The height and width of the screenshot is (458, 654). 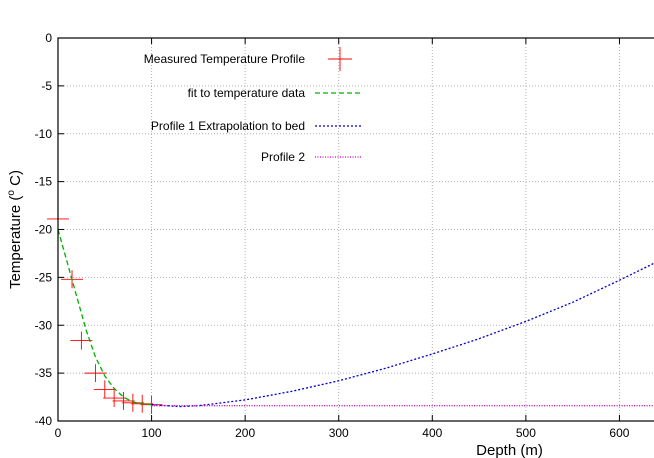 I want to click on y-tick-label: -10, so click(x=44, y=134).